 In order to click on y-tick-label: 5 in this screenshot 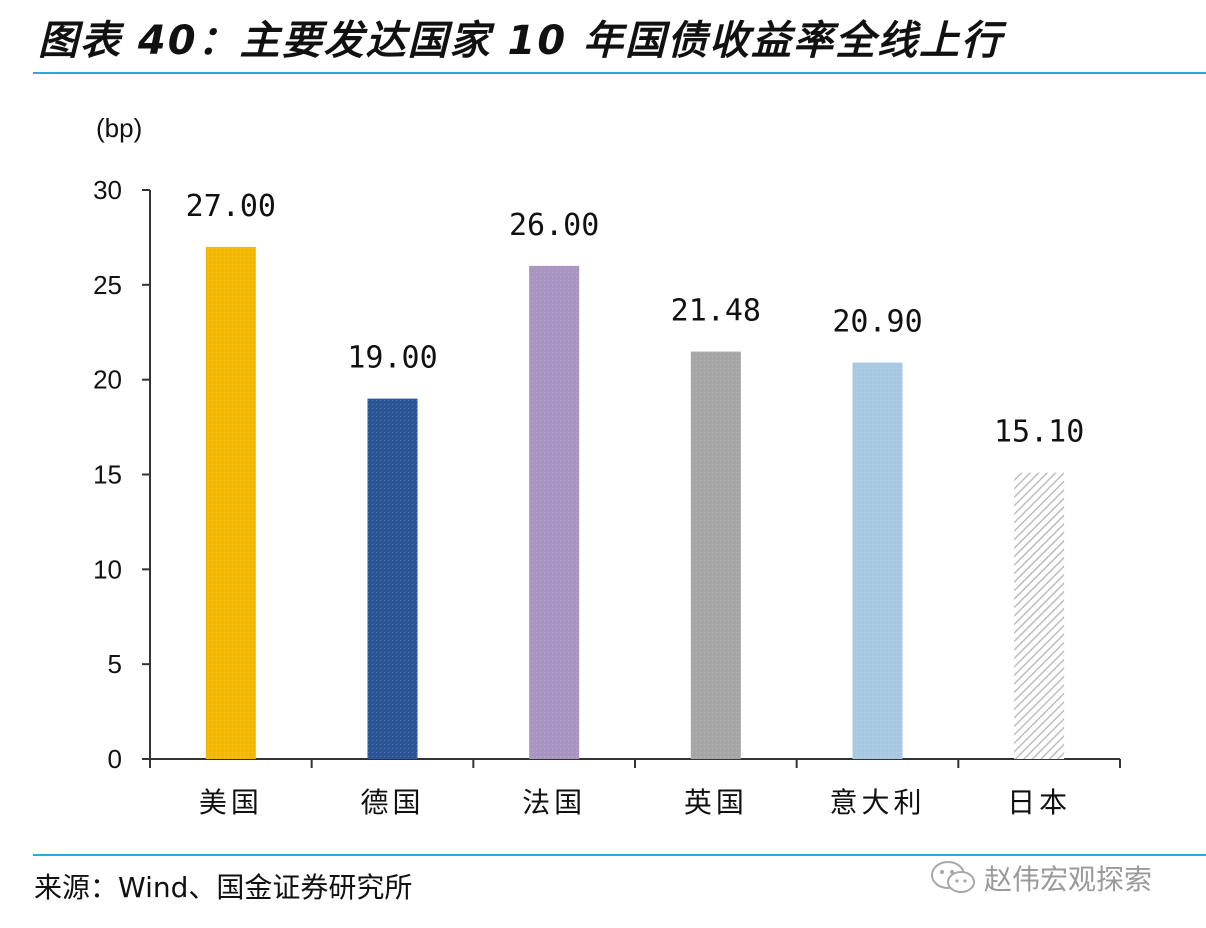, I will do `click(115, 664)`.